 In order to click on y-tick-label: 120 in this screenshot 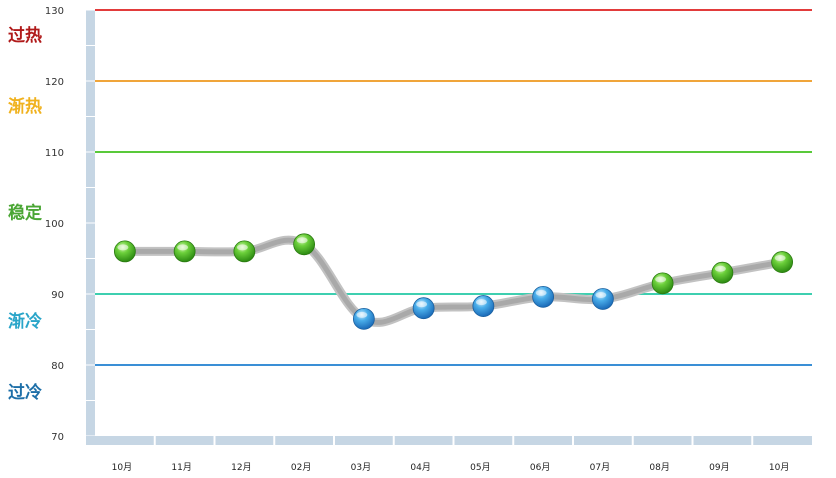, I will do `click(54, 82)`.